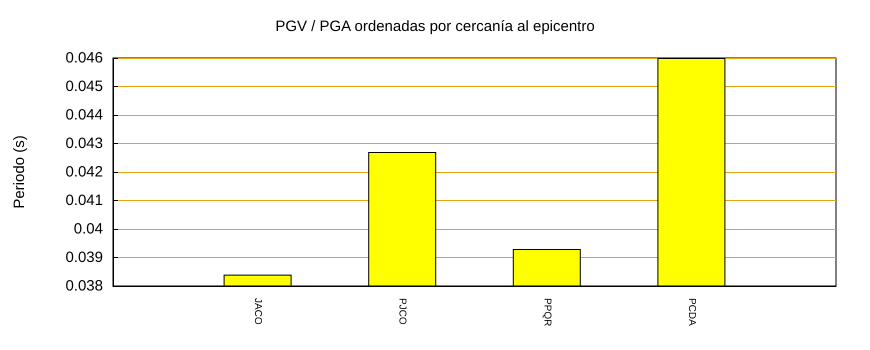 This screenshot has height=350, width=870. What do you see at coordinates (19, 172) in the screenshot?
I see `y-axis-title: Periodo (s)` at bounding box center [19, 172].